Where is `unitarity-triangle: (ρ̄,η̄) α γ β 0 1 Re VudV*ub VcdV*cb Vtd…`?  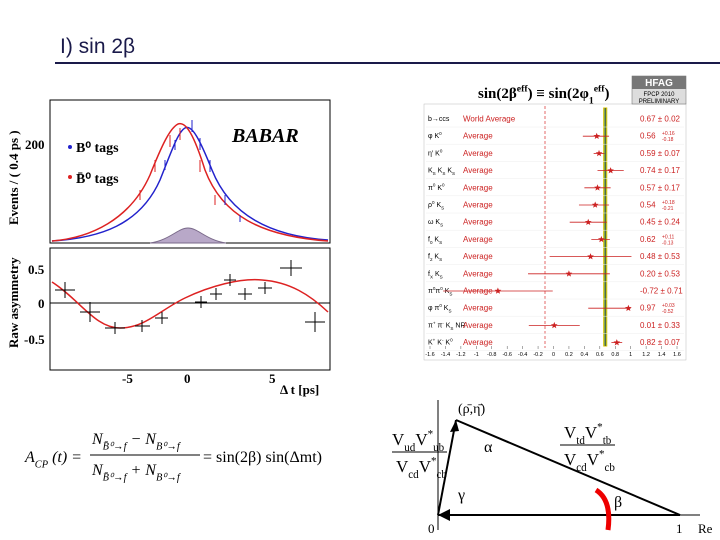
unitarity-triangle: (ρ̄,η̄) α γ β 0 1 Re VudV*ub VcdV*cb Vtd… is located at coordinates (556, 467).